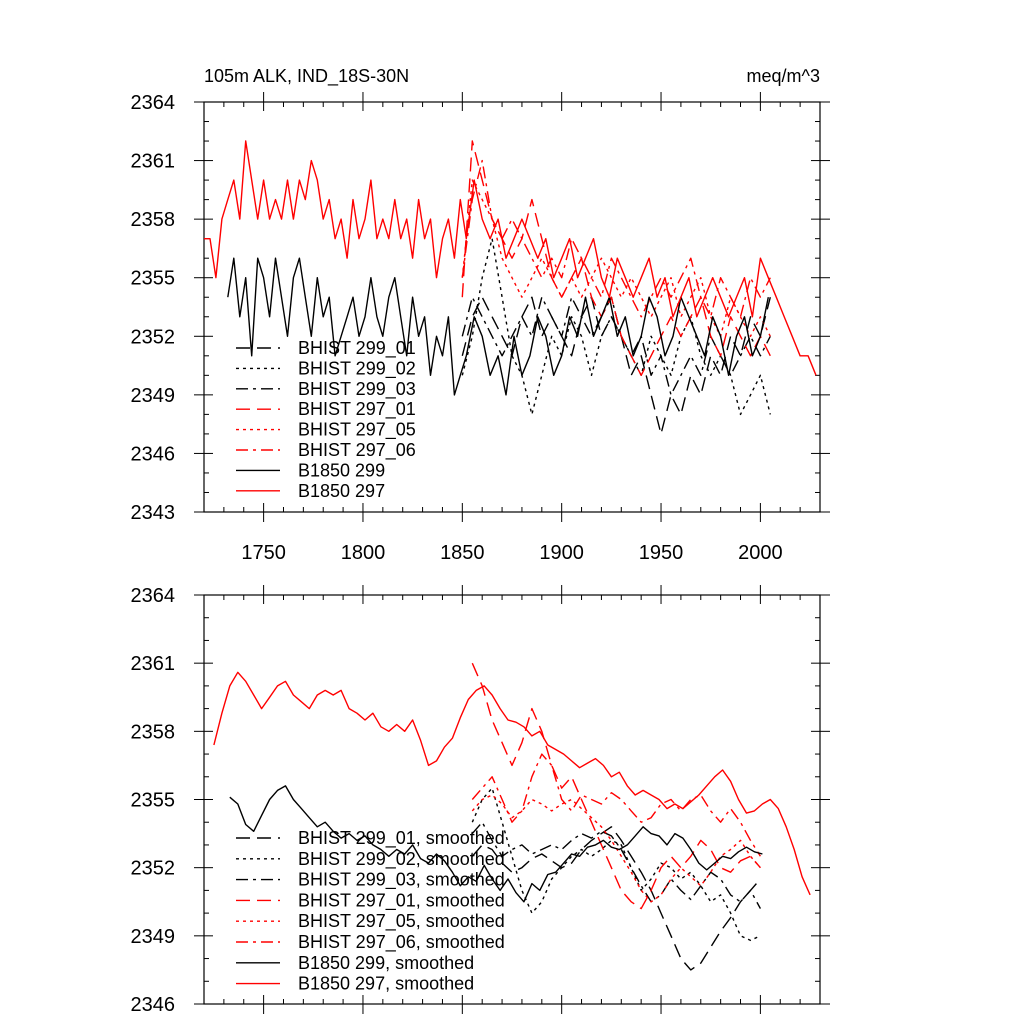  I want to click on y-tick-label: 2343, so click(153, 513).